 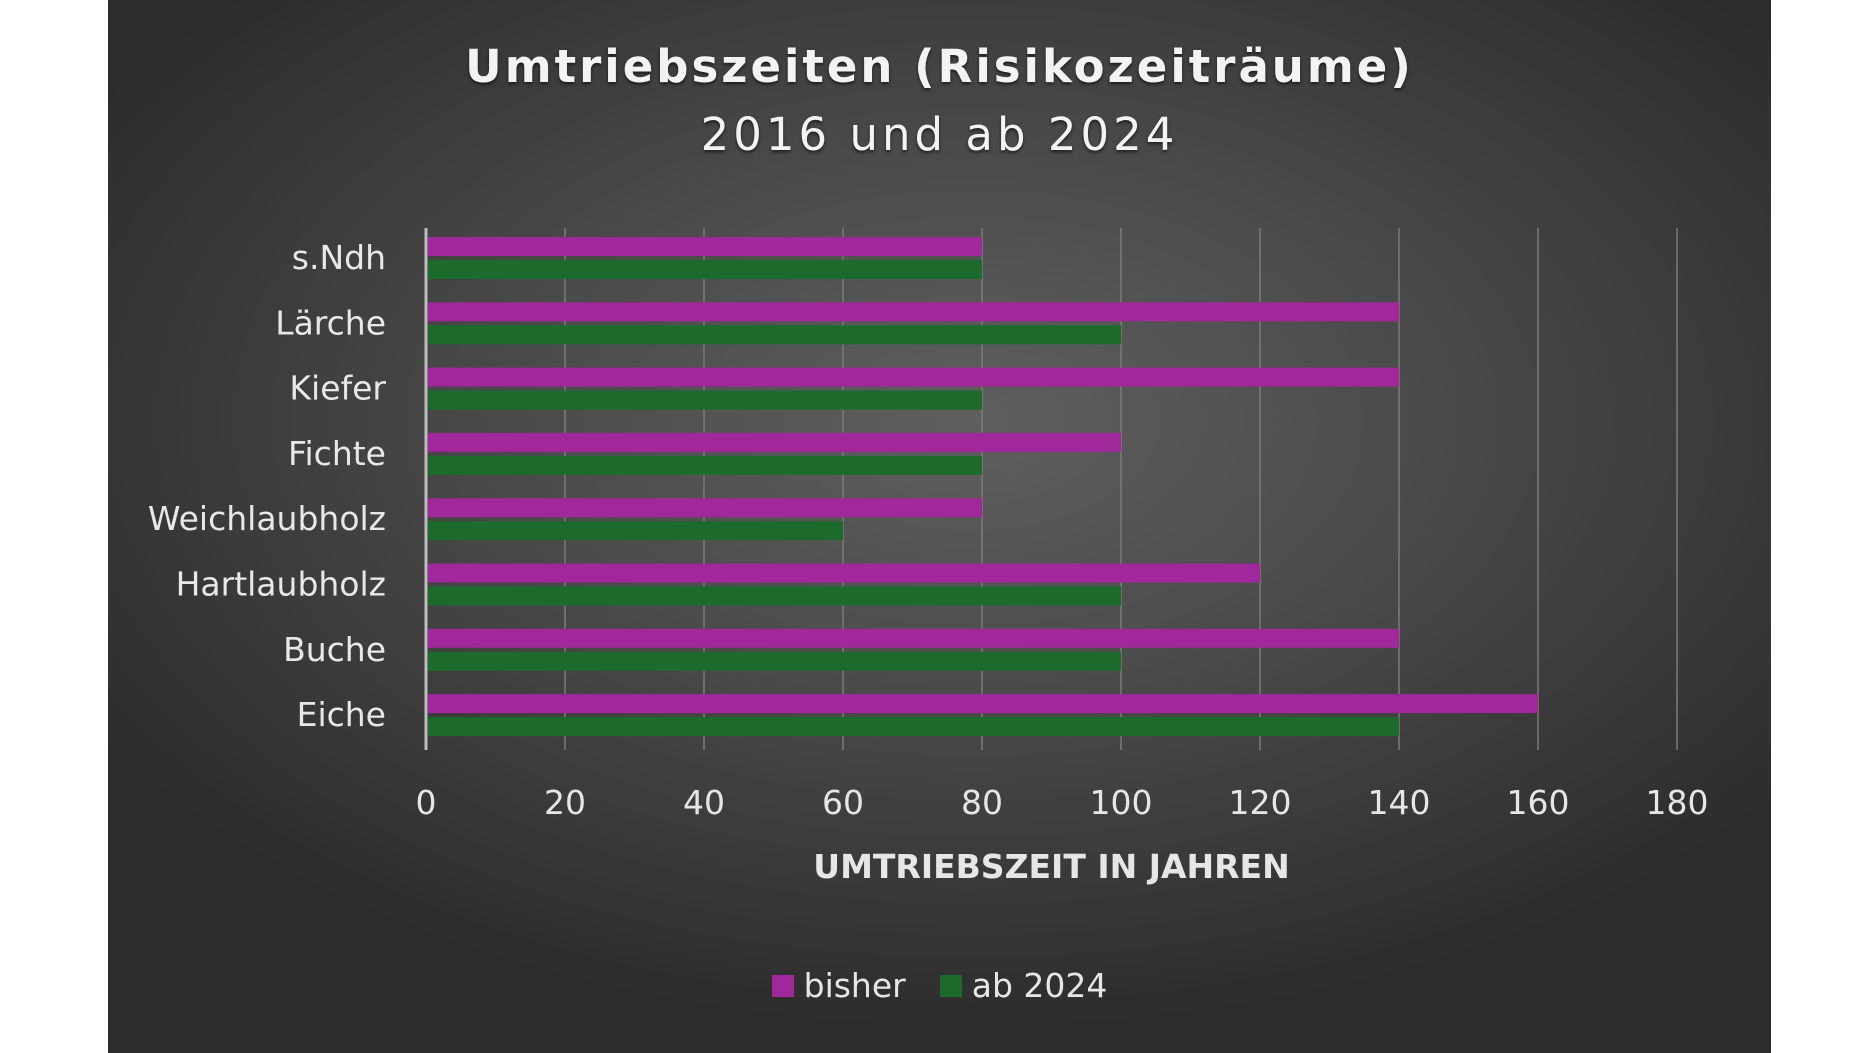 What do you see at coordinates (982, 802) in the screenshot?
I see `x-tick-label-80: 80` at bounding box center [982, 802].